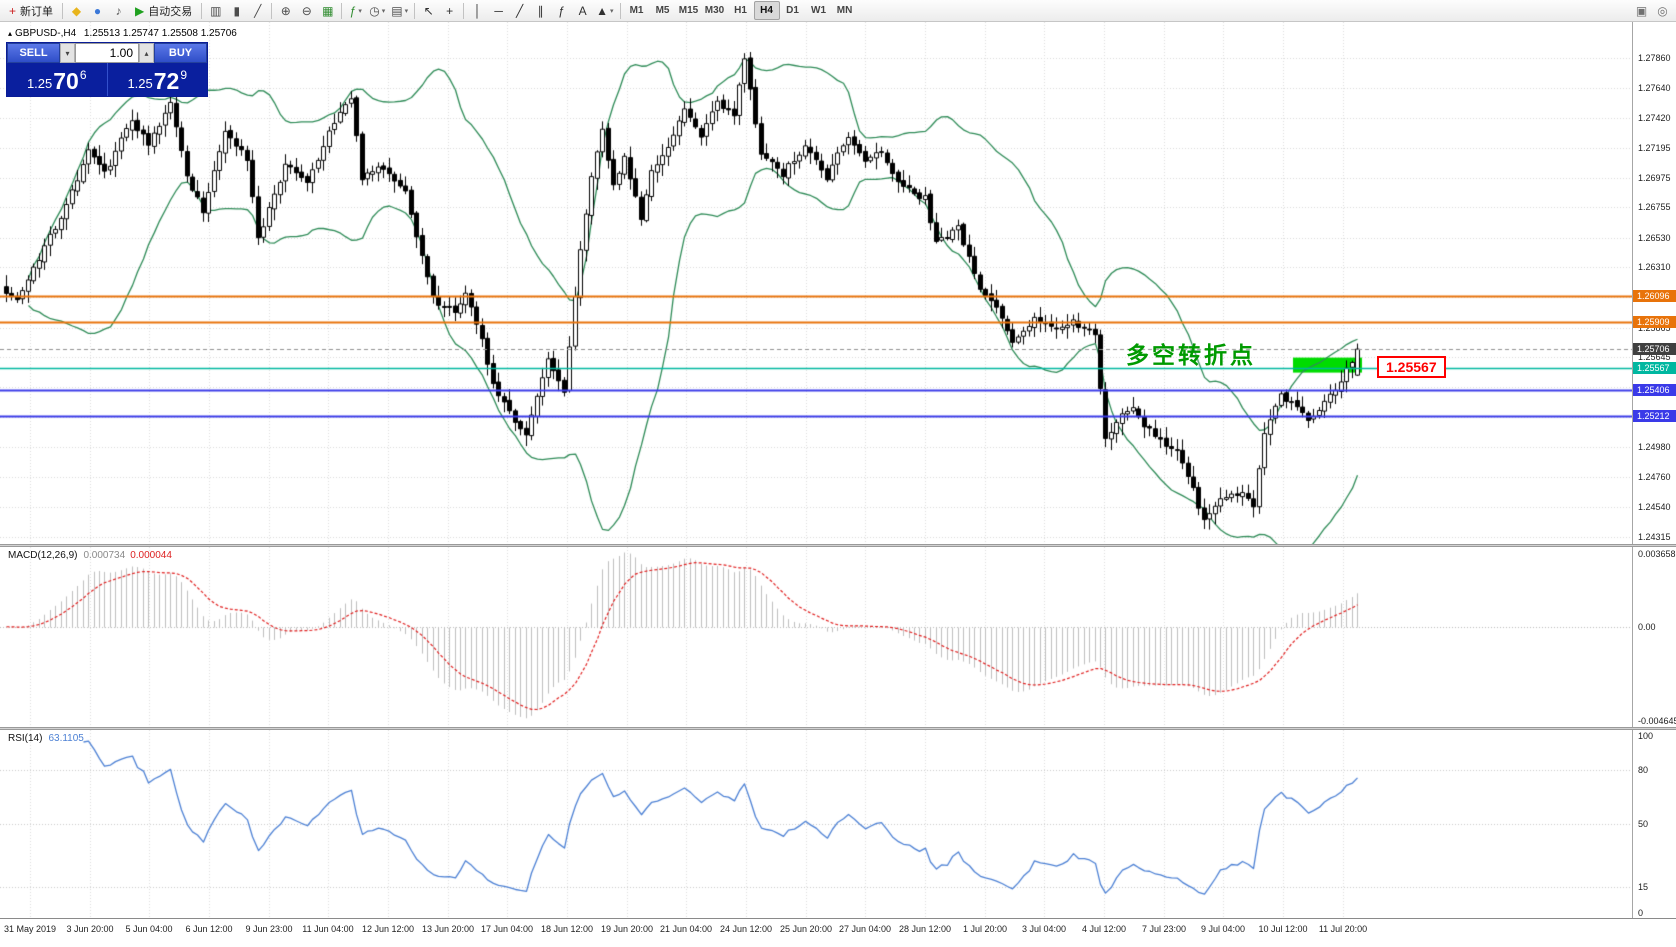 This screenshot has height=947, width=1676. What do you see at coordinates (202, 10) in the screenshot?
I see `toolbar-separator` at bounding box center [202, 10].